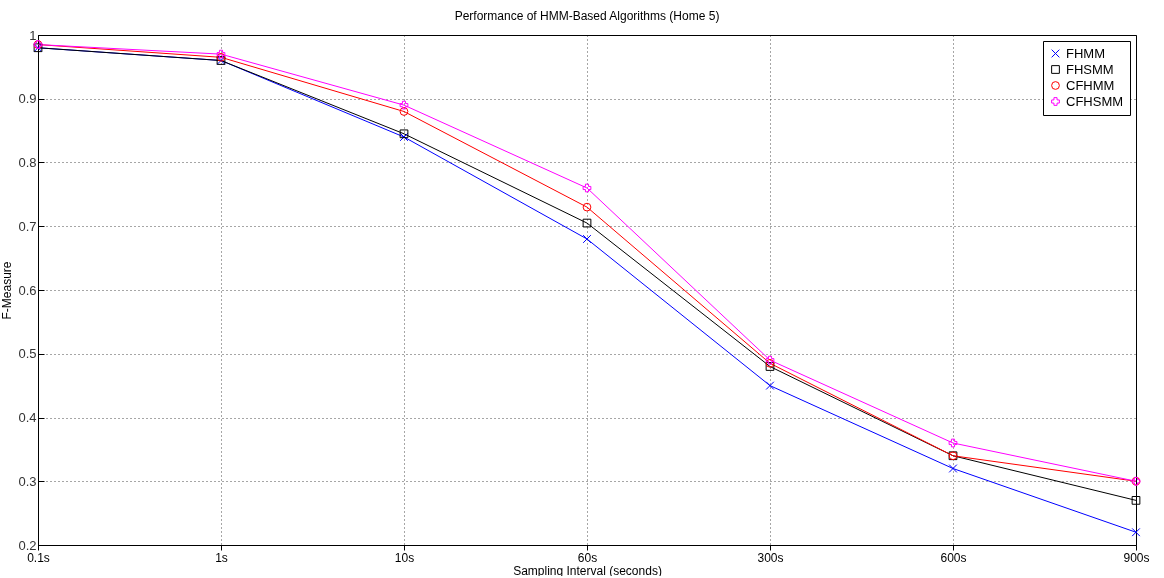 This screenshot has height=578, width=1164. What do you see at coordinates (770, 557) in the screenshot?
I see `x-tick-label: 300s` at bounding box center [770, 557].